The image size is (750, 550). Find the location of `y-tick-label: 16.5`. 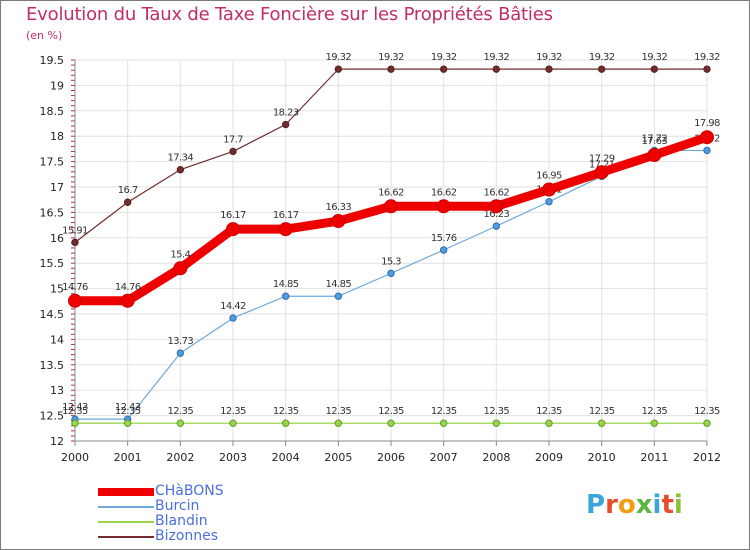

y-tick-label: 16.5 is located at coordinates (52, 212).